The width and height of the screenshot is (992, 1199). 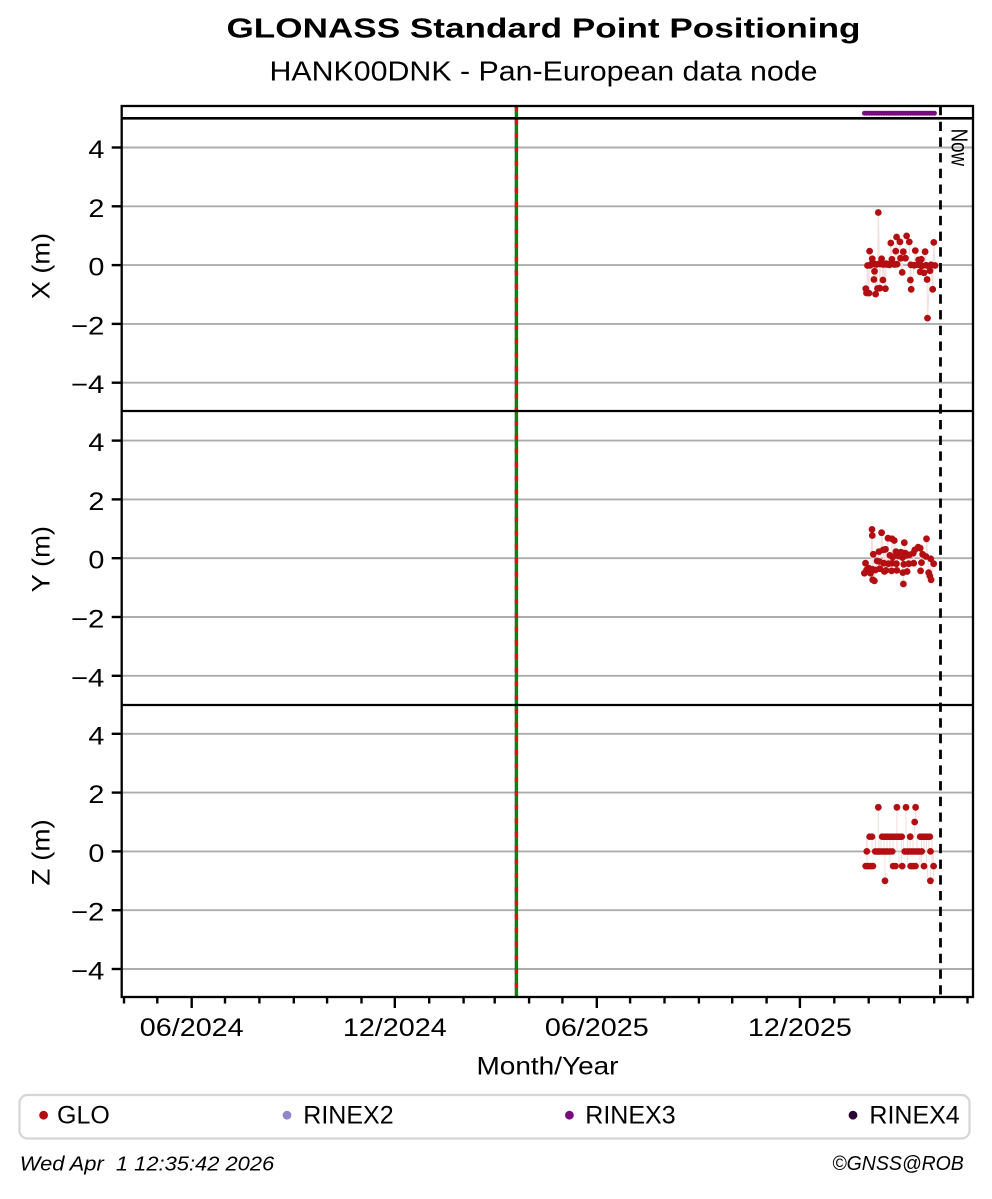 I want to click on svg-text: GLO, so click(x=83, y=1115).